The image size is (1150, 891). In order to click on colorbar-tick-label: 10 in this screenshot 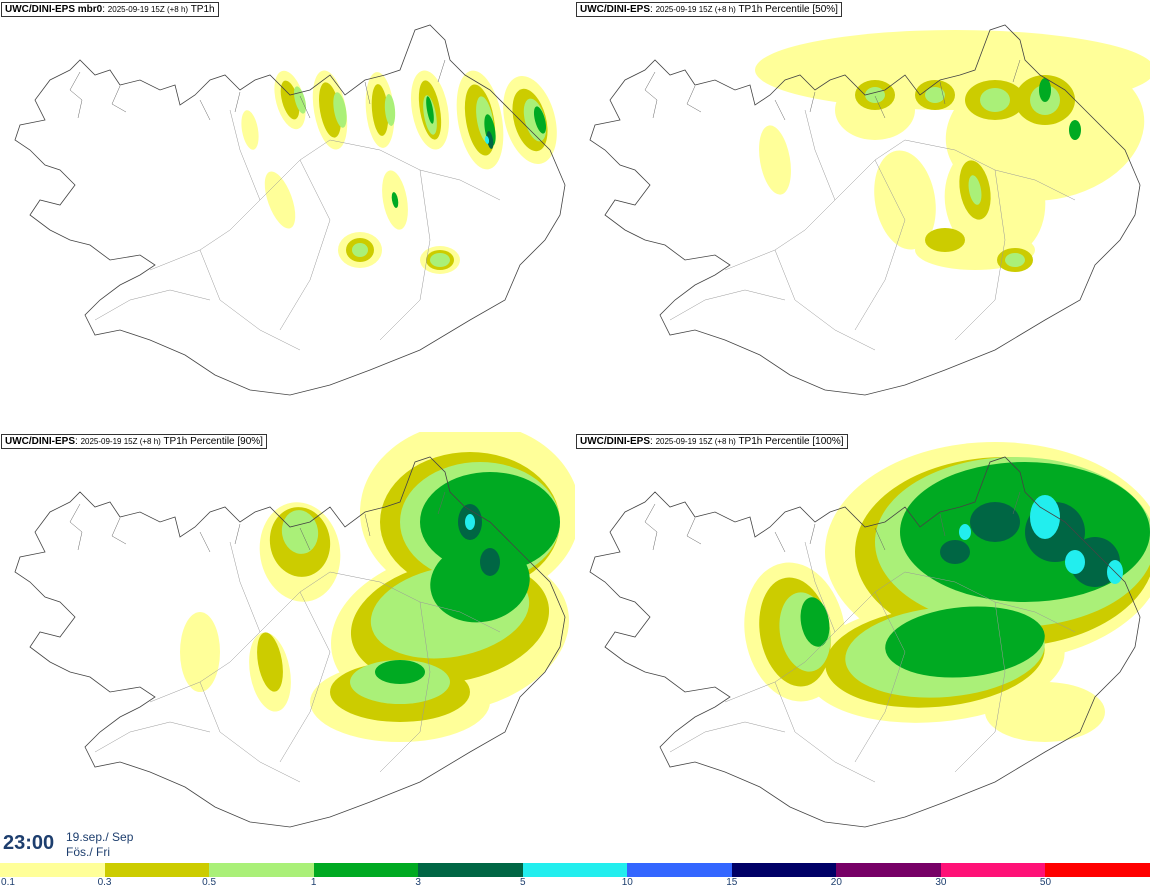, I will do `click(627, 882)`.